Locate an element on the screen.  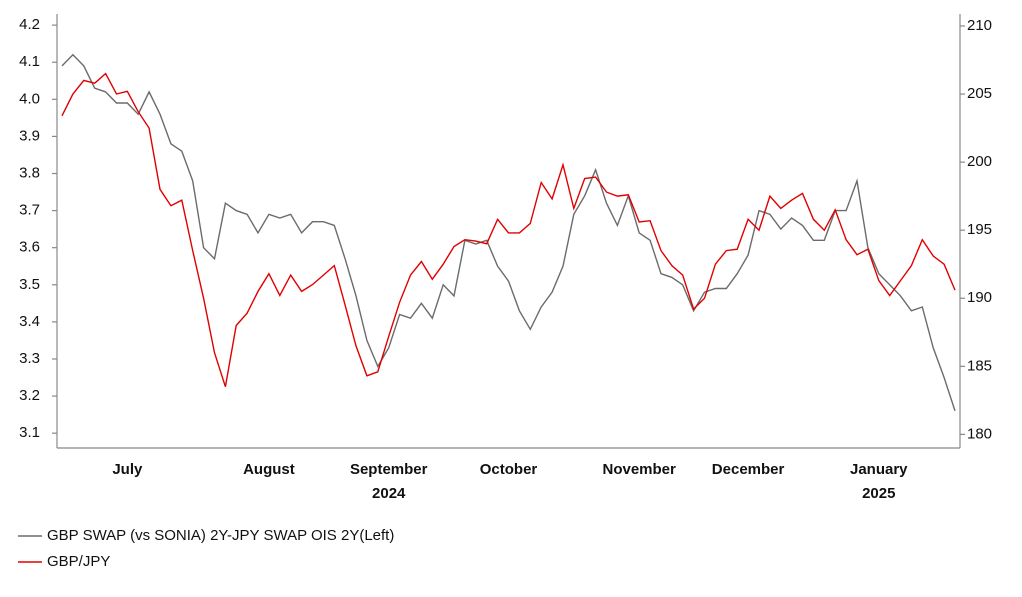
y2-tick-label: 200 is located at coordinates (979, 161).